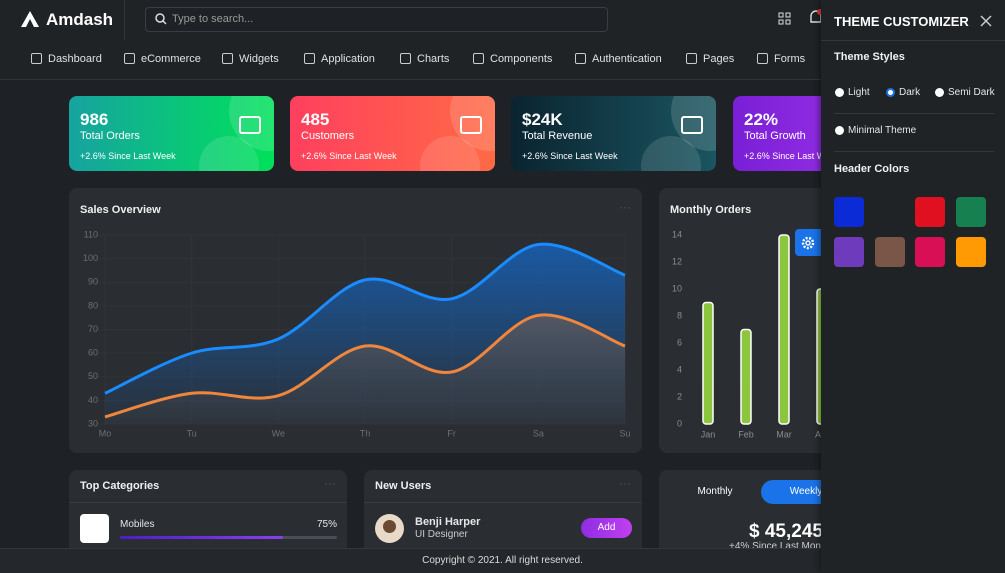  What do you see at coordinates (328, 136) in the screenshot?
I see `stat-label: Customers` at bounding box center [328, 136].